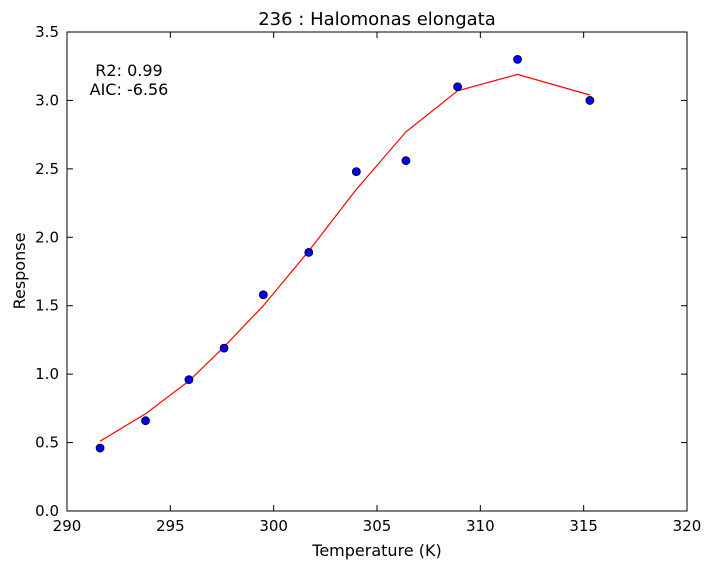  I want to click on fit-stats-annotation: R2: 0.99 AIC: -6.56, so click(129, 80).